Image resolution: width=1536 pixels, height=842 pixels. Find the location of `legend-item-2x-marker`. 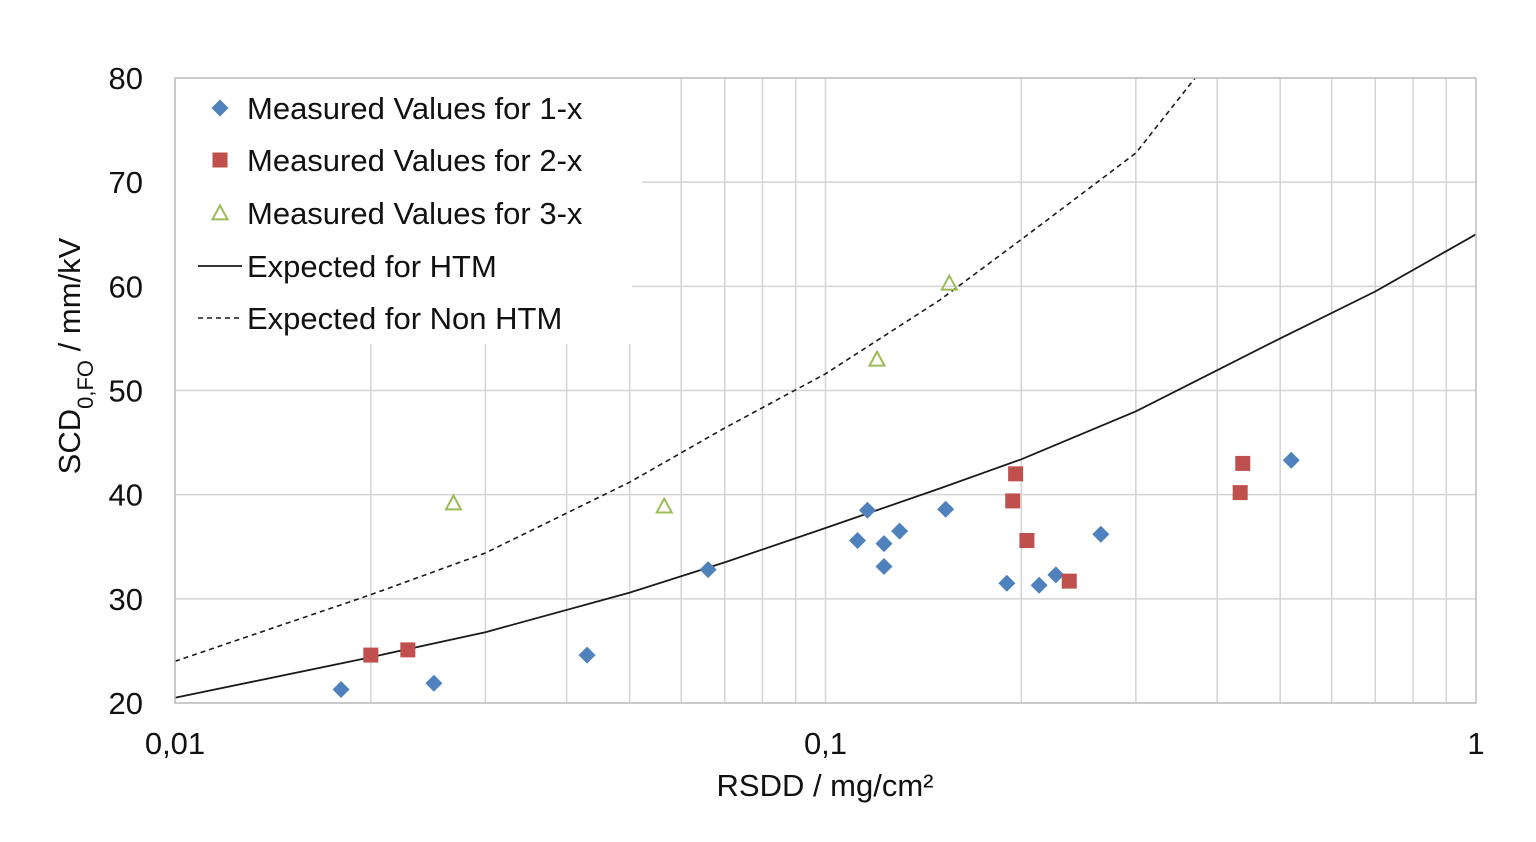

legend-item-2x-marker is located at coordinates (220, 160).